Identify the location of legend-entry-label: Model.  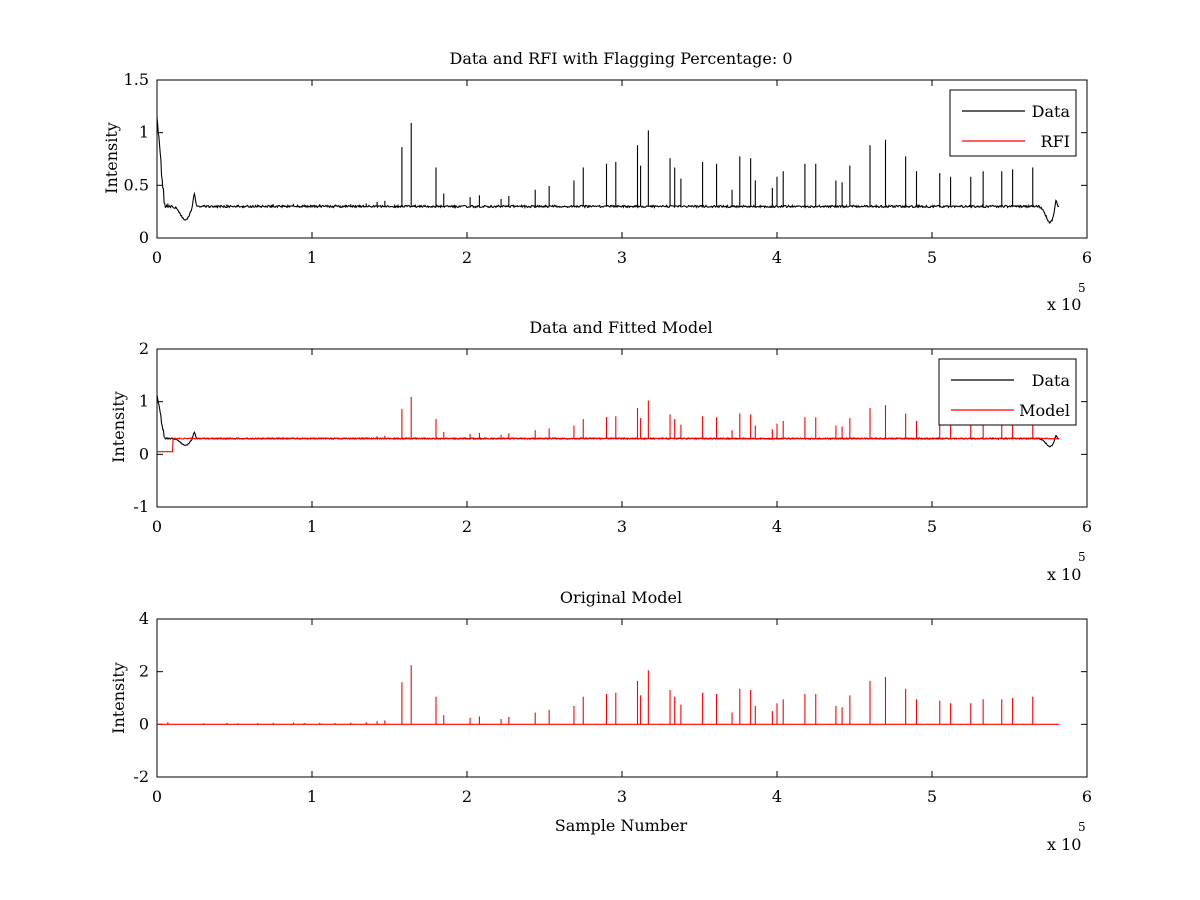
(1044, 410).